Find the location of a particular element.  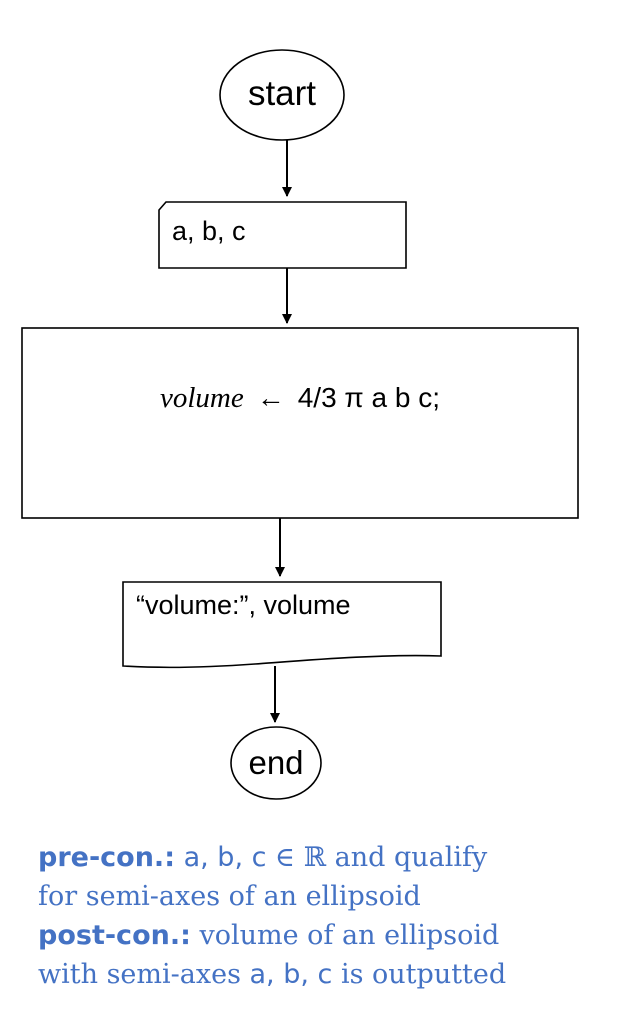

assign-arrow: ← is located at coordinates (271, 397).